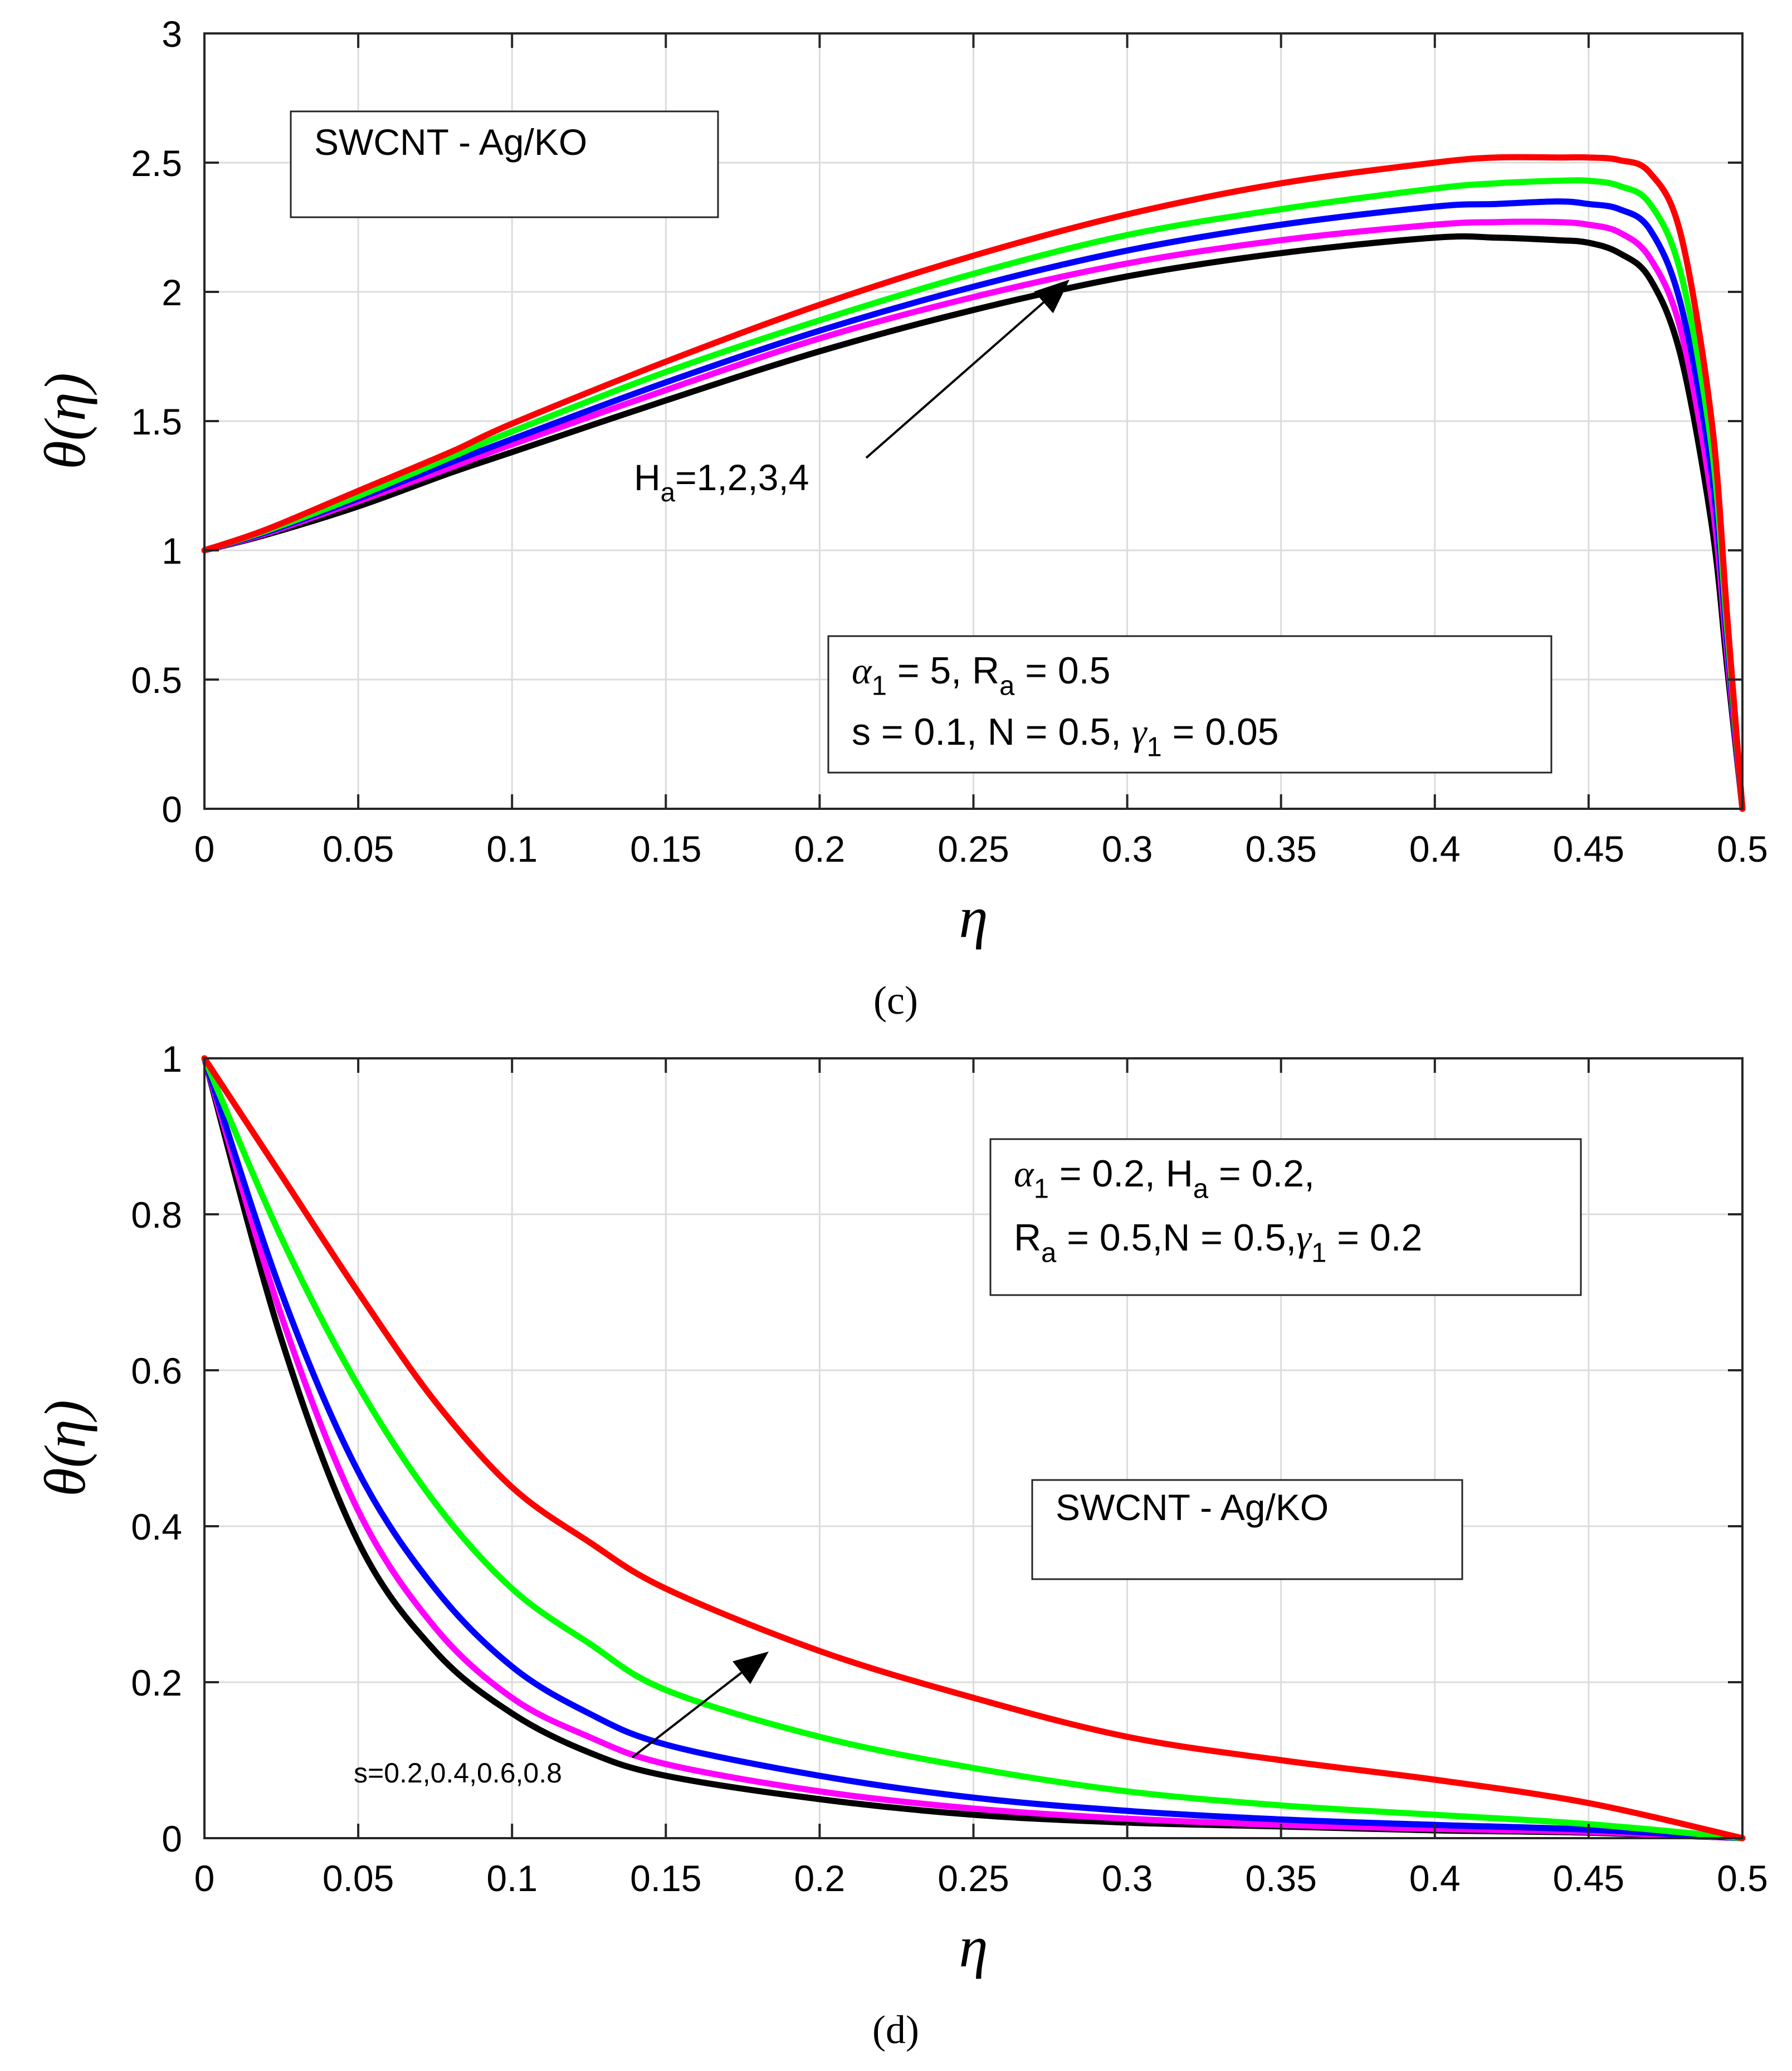 This screenshot has width=1792, height=2071. Describe the element at coordinates (852, 393) in the screenshot. I see `annotation: Ha​=1,2,3,4` at that location.